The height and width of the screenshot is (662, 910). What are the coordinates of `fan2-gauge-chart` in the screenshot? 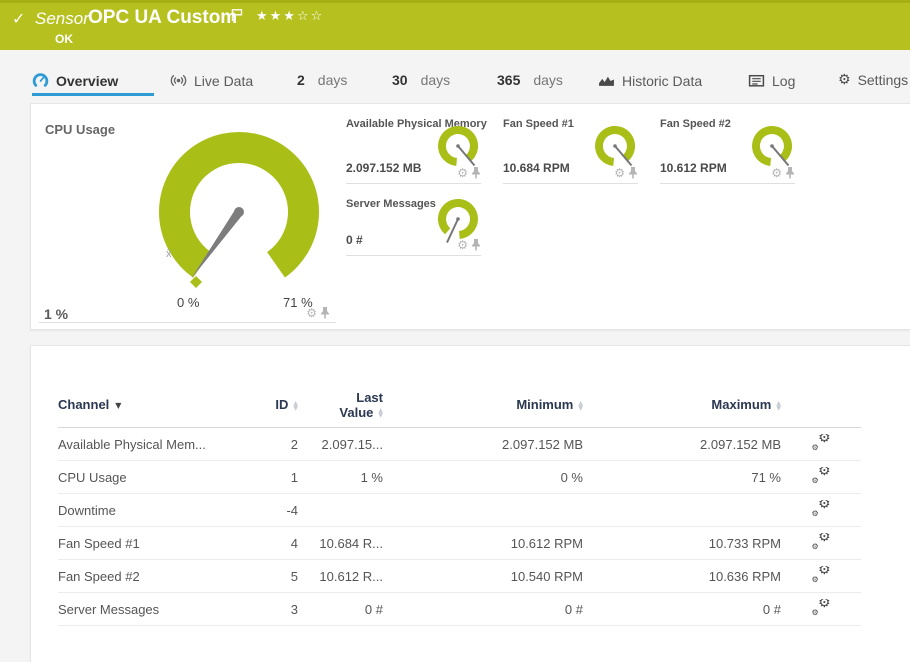 It's located at (772, 146).